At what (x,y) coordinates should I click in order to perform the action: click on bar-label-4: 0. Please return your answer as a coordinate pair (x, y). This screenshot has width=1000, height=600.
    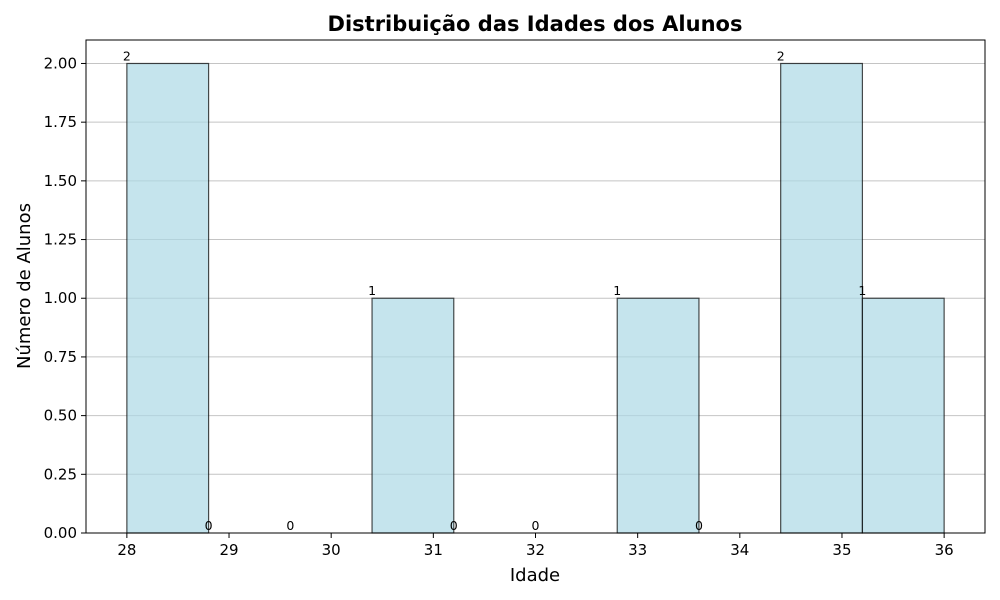
    Looking at the image, I should click on (454, 525).